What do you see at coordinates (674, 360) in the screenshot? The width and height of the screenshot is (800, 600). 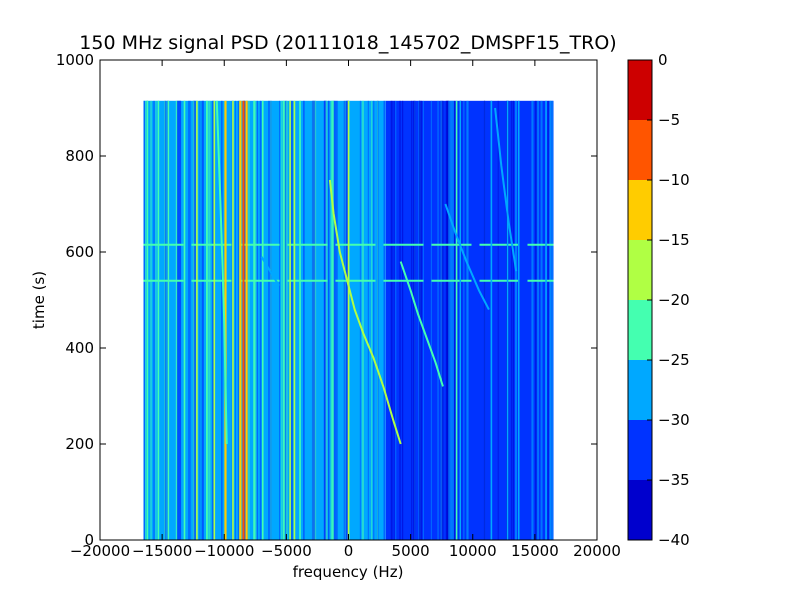 I see `colorbar-tick-label: −25` at bounding box center [674, 360].